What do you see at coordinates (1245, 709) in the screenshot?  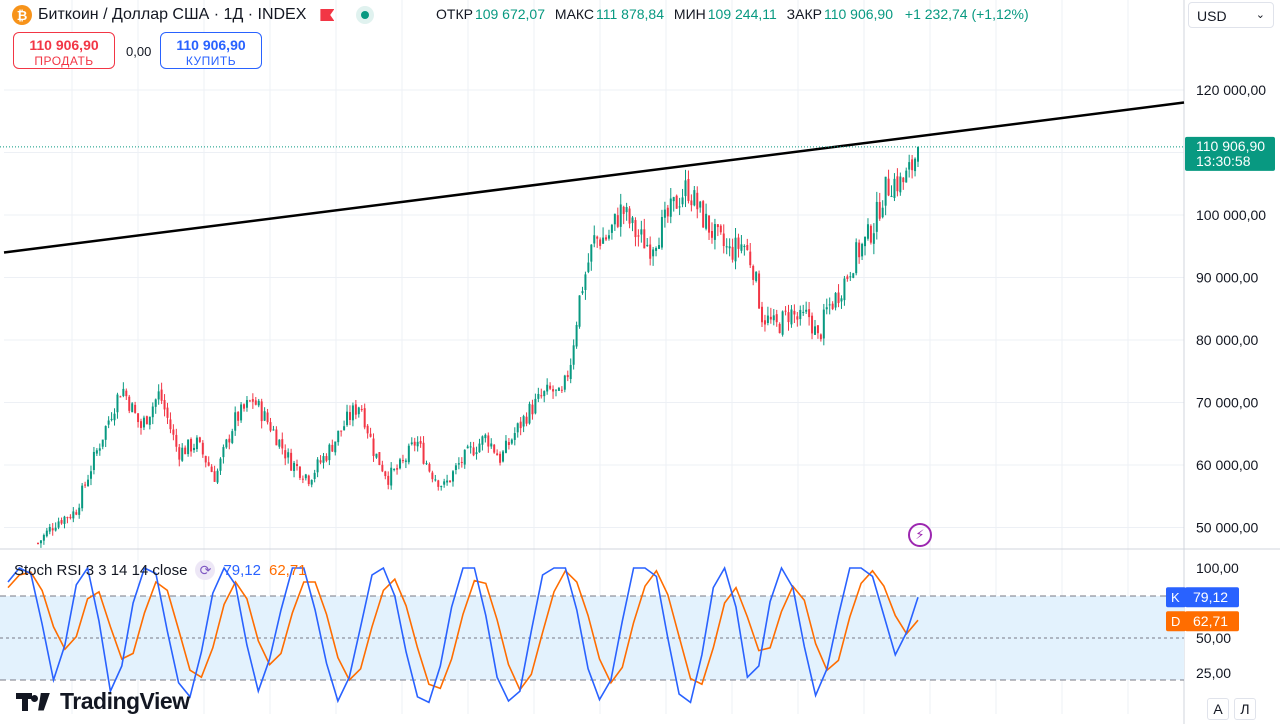 I see `log-scale-button: Л` at bounding box center [1245, 709].